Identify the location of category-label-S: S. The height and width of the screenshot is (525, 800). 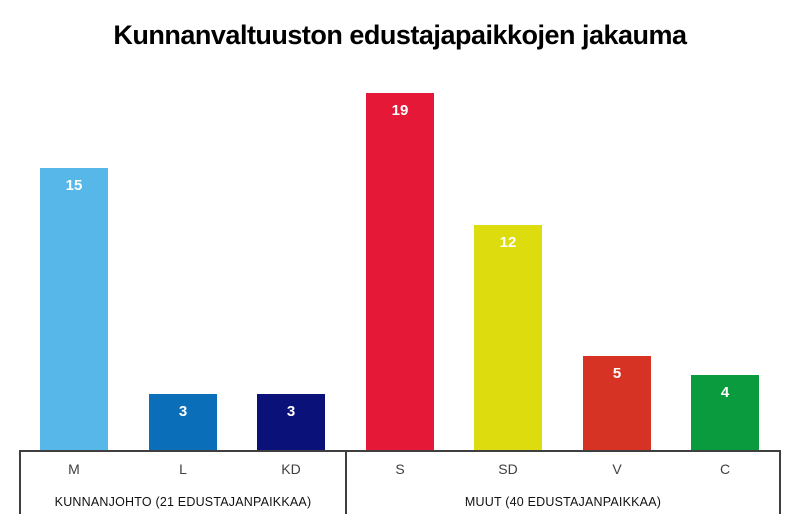
(400, 469).